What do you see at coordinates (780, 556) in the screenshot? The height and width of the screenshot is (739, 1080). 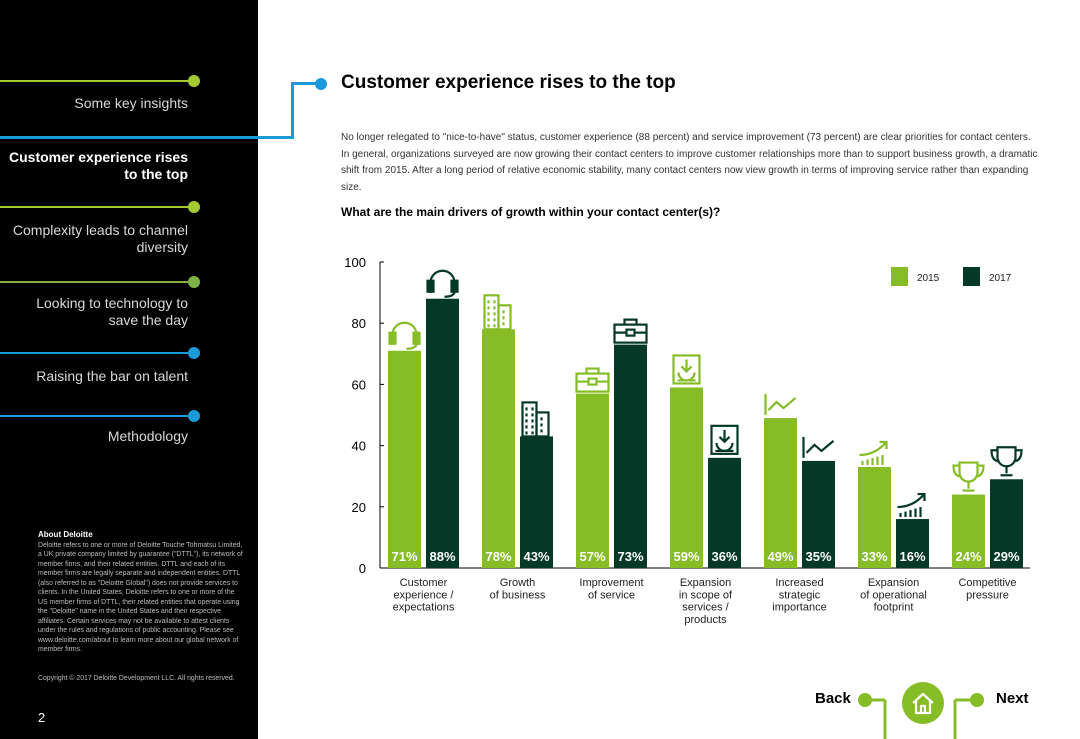 I see `bar-label: 49%` at bounding box center [780, 556].